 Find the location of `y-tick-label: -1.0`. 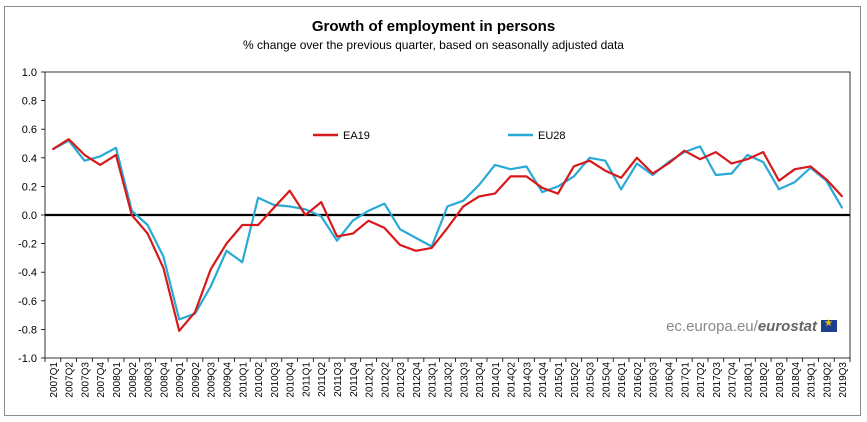

y-tick-label: -1.0 is located at coordinates (27, 359).